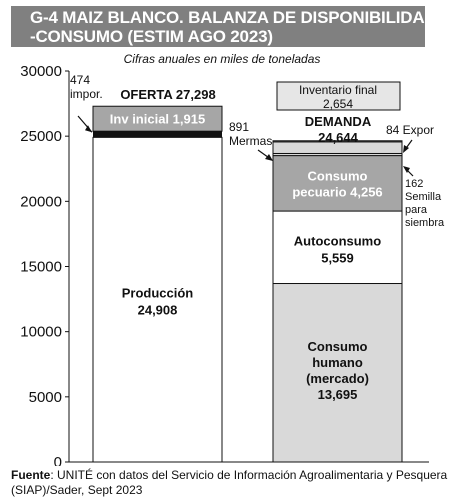 The height and width of the screenshot is (500, 459). What do you see at coordinates (151, 36) in the screenshot?
I see `chart-title-line-2: -CONSUMO (ESTIM AGO 2023)` at bounding box center [151, 36].